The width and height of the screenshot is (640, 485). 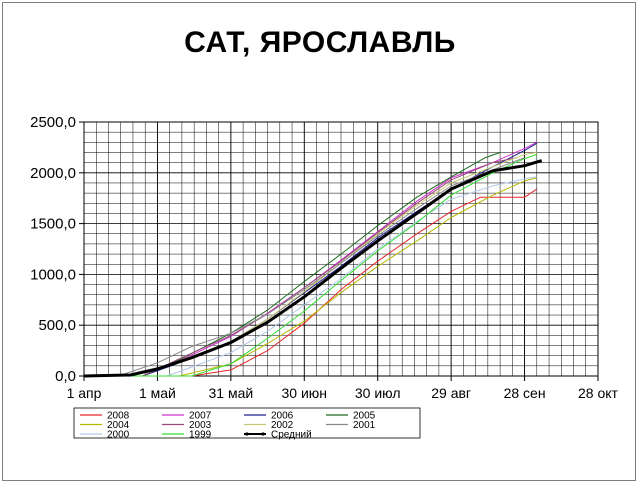 I want to click on legend-label: 2007, so click(x=200, y=416).